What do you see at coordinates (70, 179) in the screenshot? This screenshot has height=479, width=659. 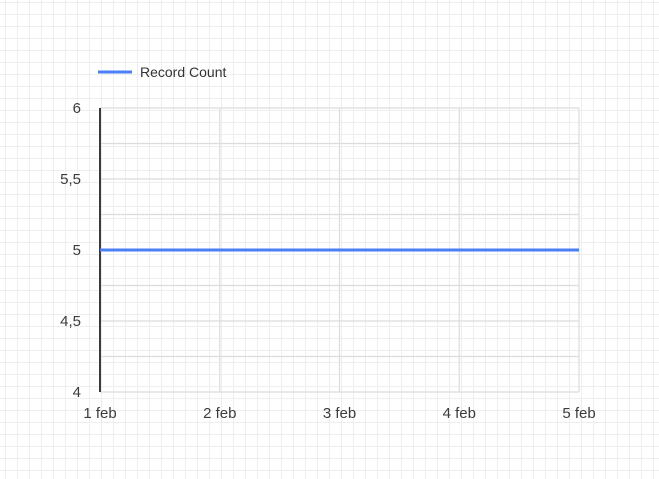 I see `y-tick-label: 5,5` at bounding box center [70, 179].